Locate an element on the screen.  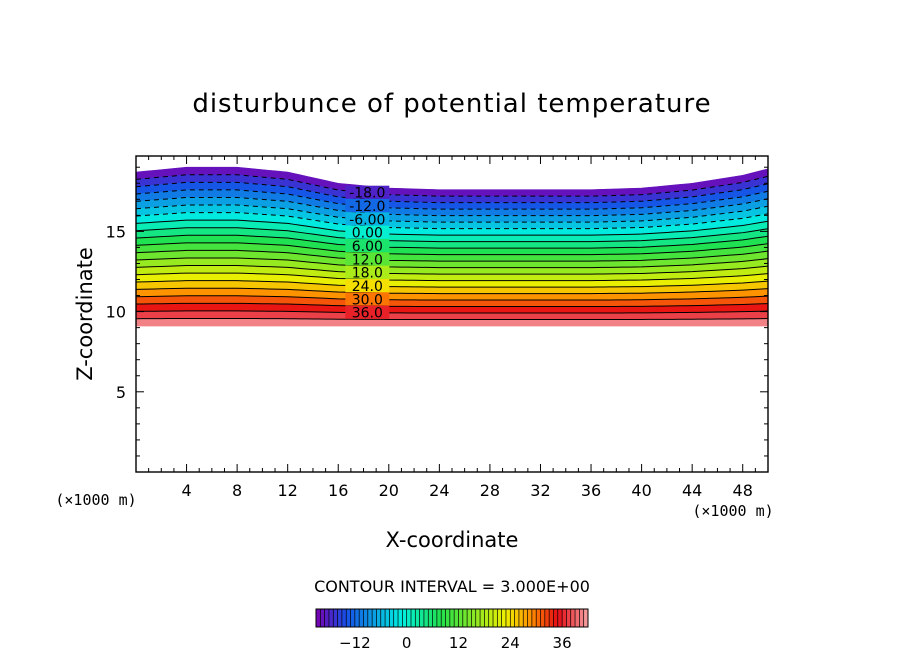
colorbar-ticks: −12 0 12 24 36 is located at coordinates (455, 643).